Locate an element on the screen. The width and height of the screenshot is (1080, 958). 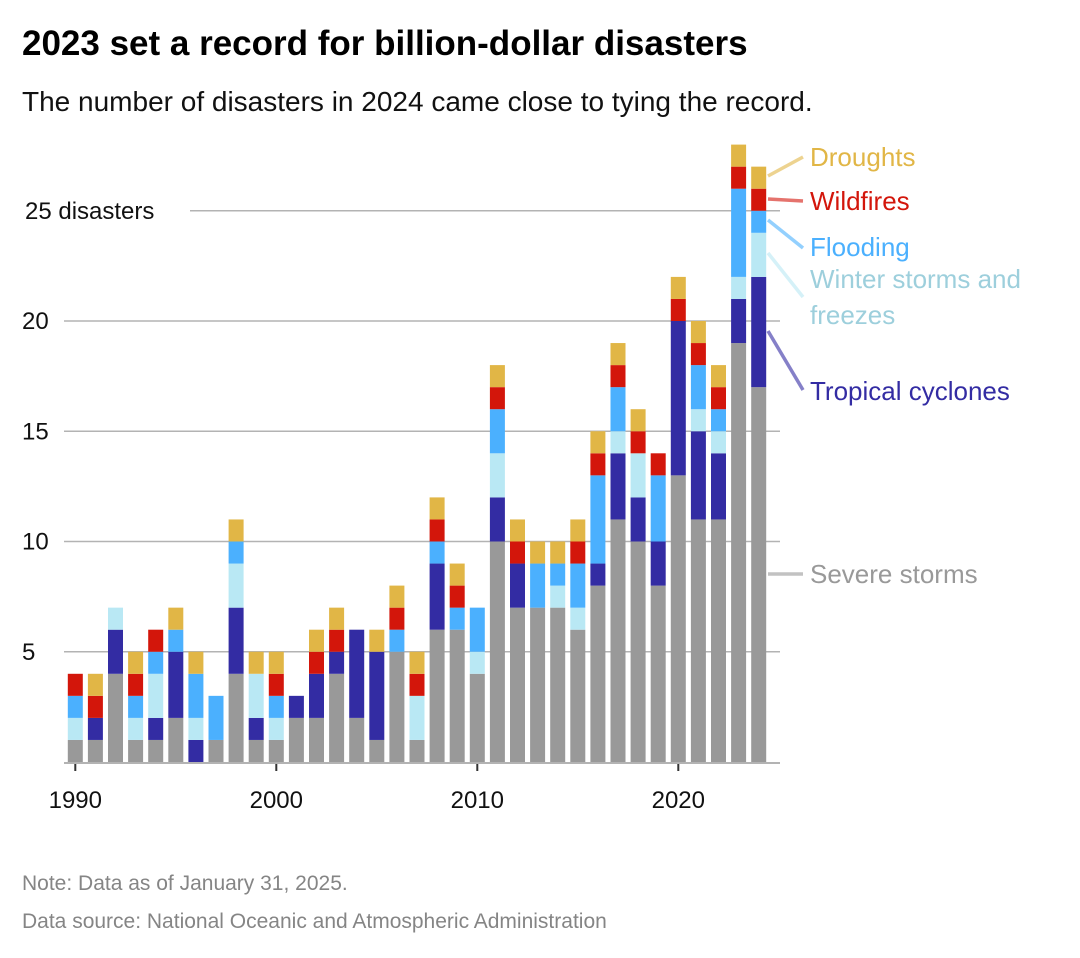
bar-segment-wildfires-2023 is located at coordinates (739, 177).